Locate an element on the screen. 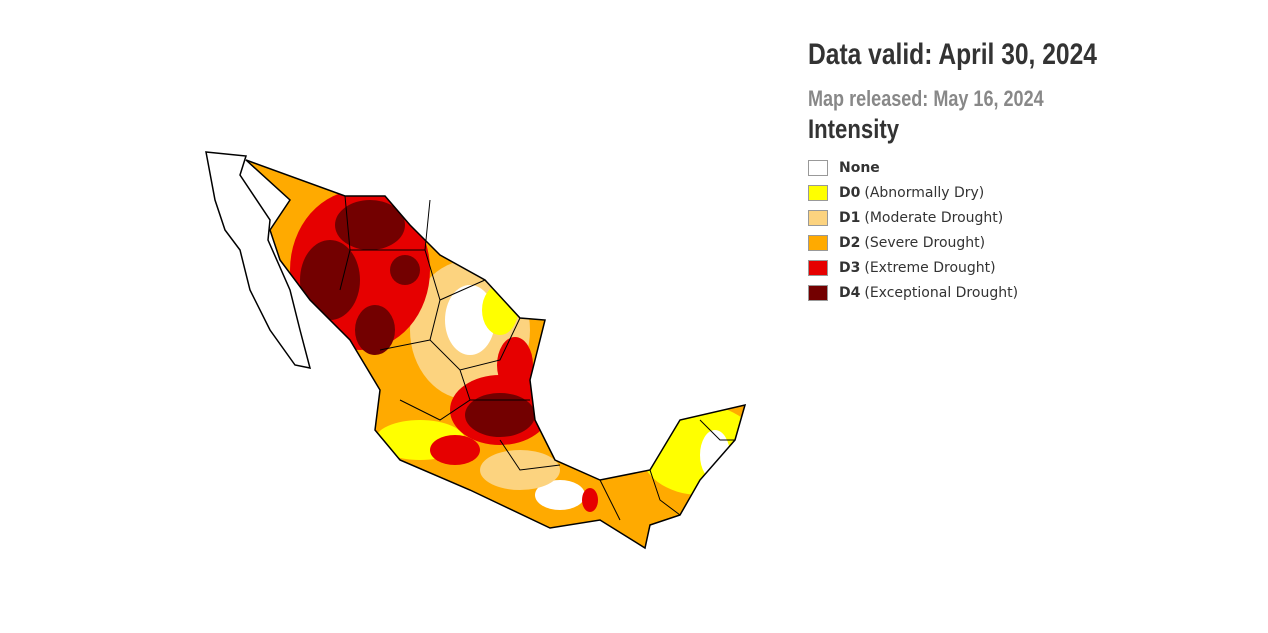 Image resolution: width=1268 pixels, height=633 pixels. legend-code: D2 is located at coordinates (850, 242).